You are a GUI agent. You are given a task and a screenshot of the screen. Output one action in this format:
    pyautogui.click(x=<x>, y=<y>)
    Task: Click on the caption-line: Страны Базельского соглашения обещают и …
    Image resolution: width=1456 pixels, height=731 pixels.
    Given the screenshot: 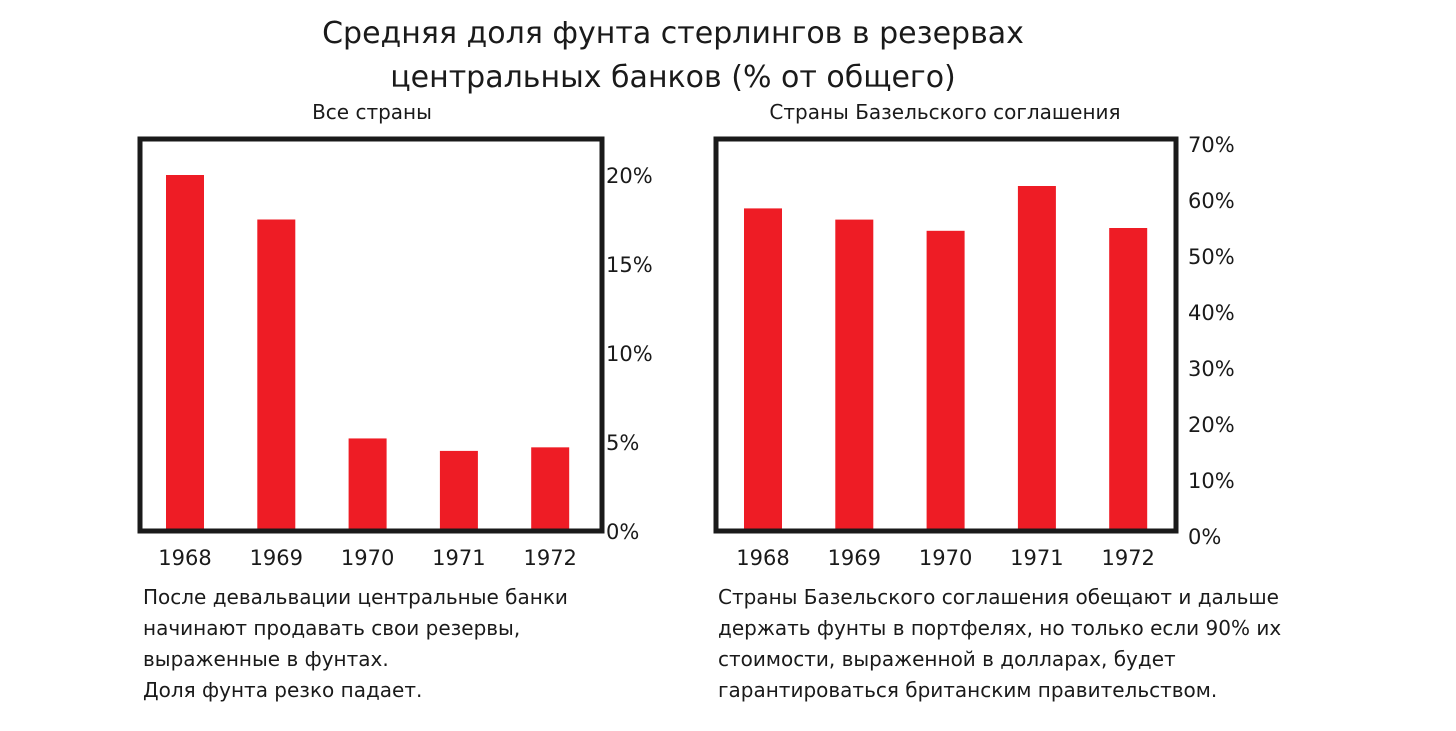 What is the action you would take?
    pyautogui.click(x=998, y=597)
    